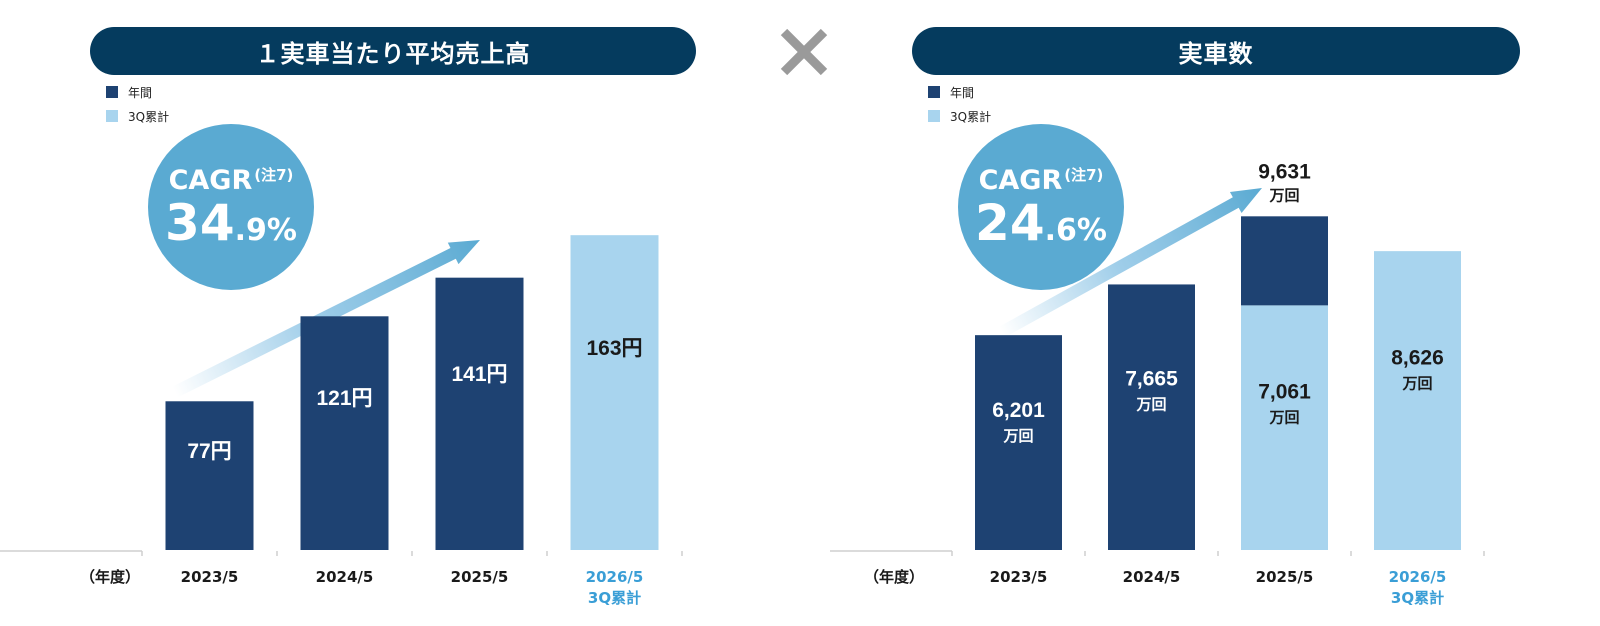  What do you see at coordinates (1284, 171) in the screenshot?
I see `bar-total-label: 9,631` at bounding box center [1284, 171].